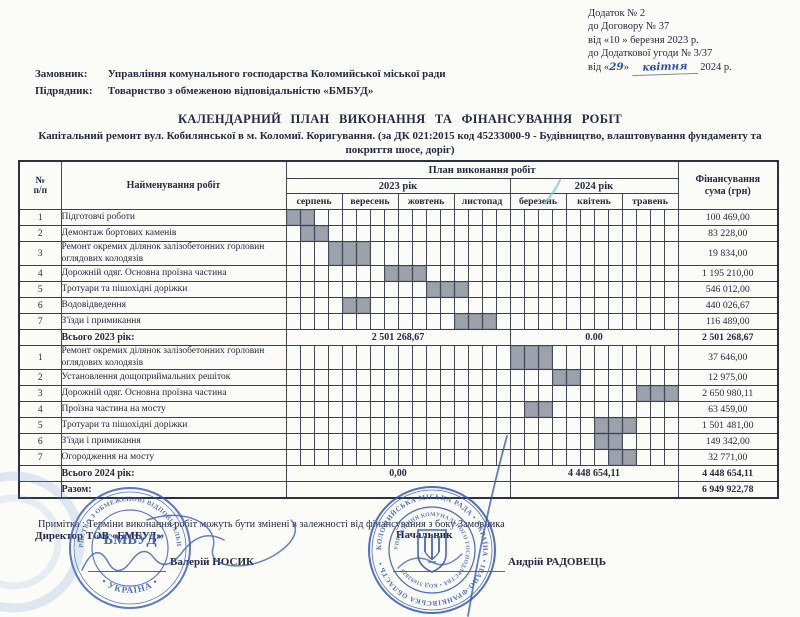  What do you see at coordinates (398, 473) in the screenshot?
I see `year-total-2023: 0,00` at bounding box center [398, 473].